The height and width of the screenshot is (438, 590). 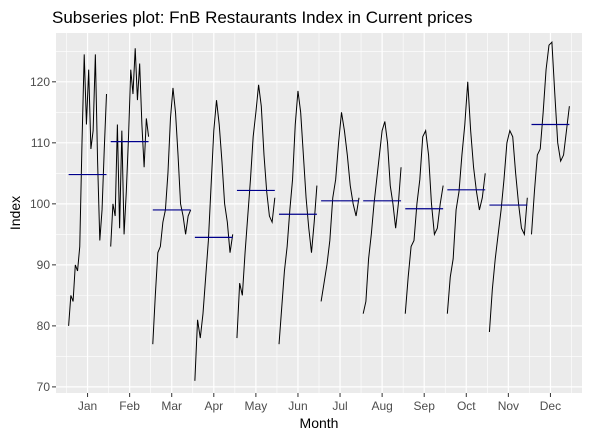 I want to click on series-line-sep, so click(x=424, y=221).